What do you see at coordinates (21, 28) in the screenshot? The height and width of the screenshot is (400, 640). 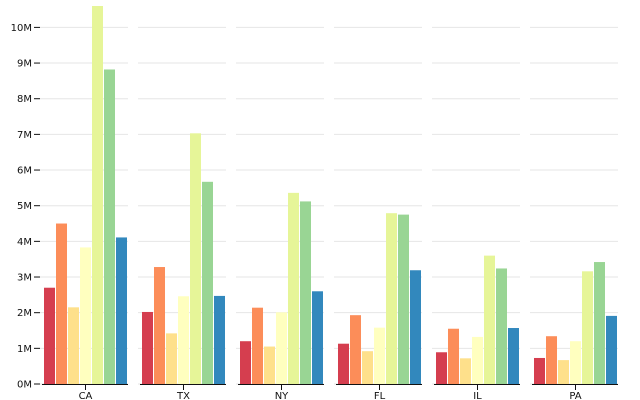 I see `y-tick-label: 10M` at bounding box center [21, 28].